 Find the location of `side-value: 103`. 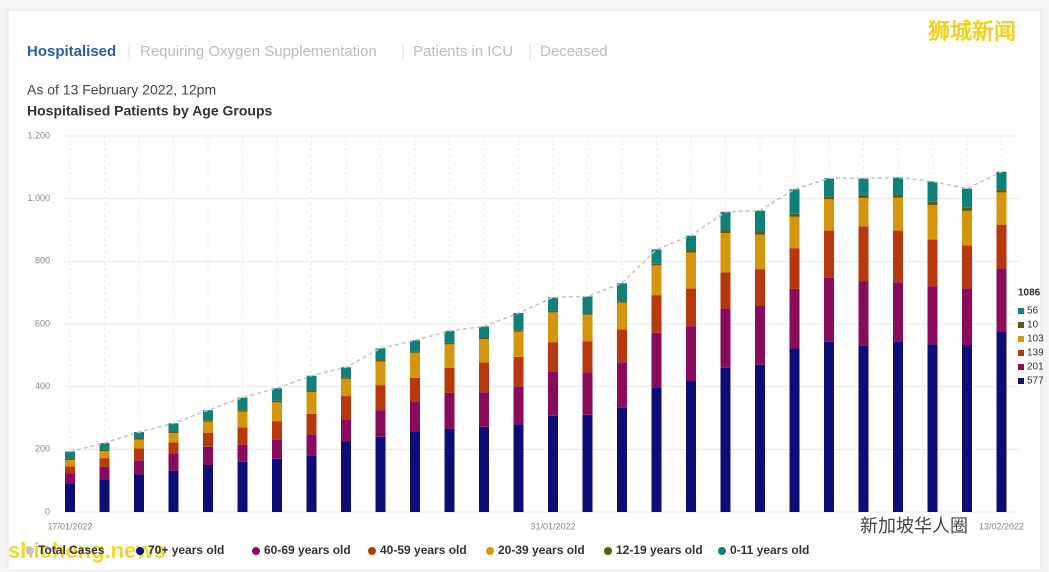

side-value: 103 is located at coordinates (1035, 339).